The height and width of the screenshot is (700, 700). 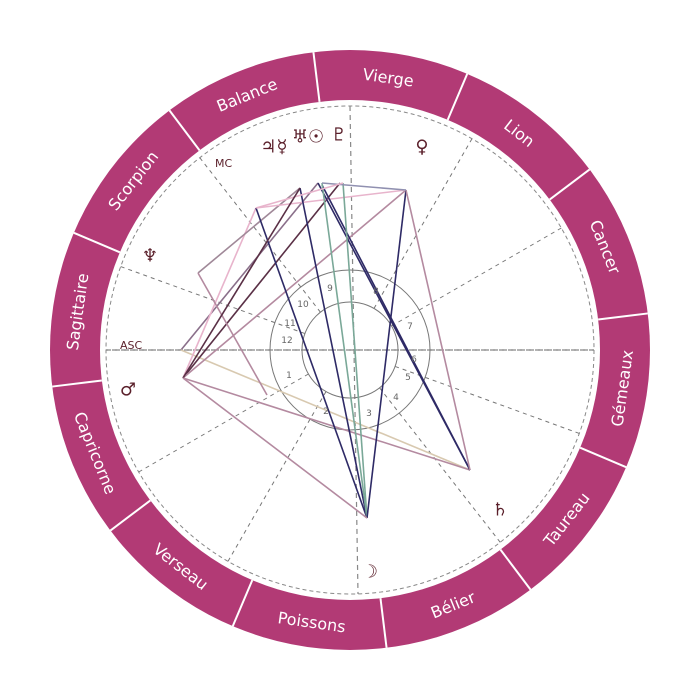 What do you see at coordinates (500, 510) in the screenshot?
I see `saturn-icon: ♄` at bounding box center [500, 510].